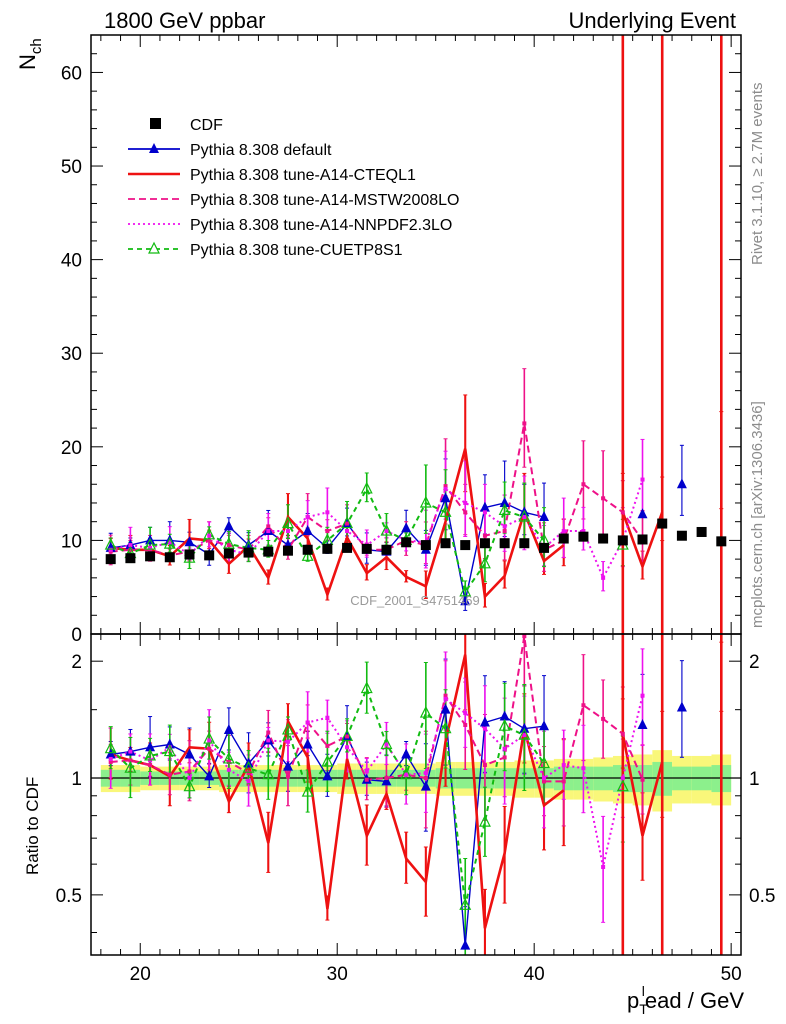  Describe the element at coordinates (337, 974) in the screenshot. I see `x-tick-label: 30` at that location.